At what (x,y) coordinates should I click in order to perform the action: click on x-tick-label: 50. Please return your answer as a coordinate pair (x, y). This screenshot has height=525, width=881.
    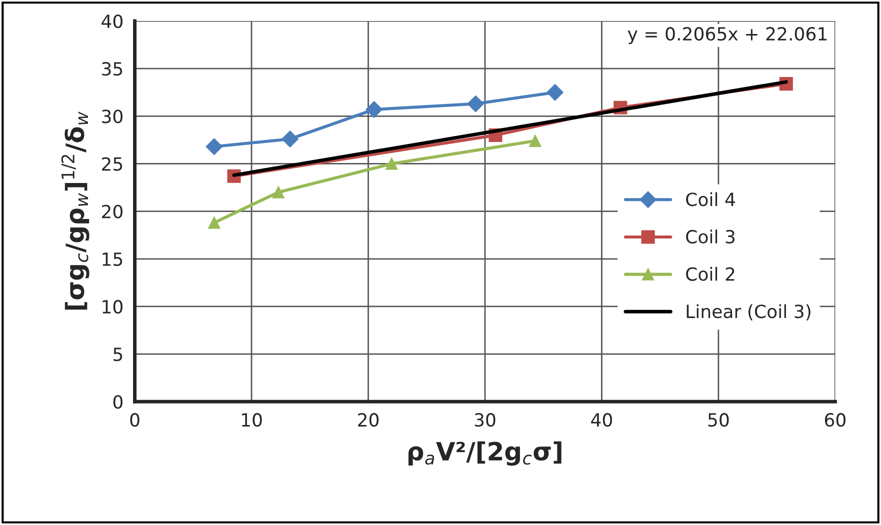
    Looking at the image, I should click on (718, 420).